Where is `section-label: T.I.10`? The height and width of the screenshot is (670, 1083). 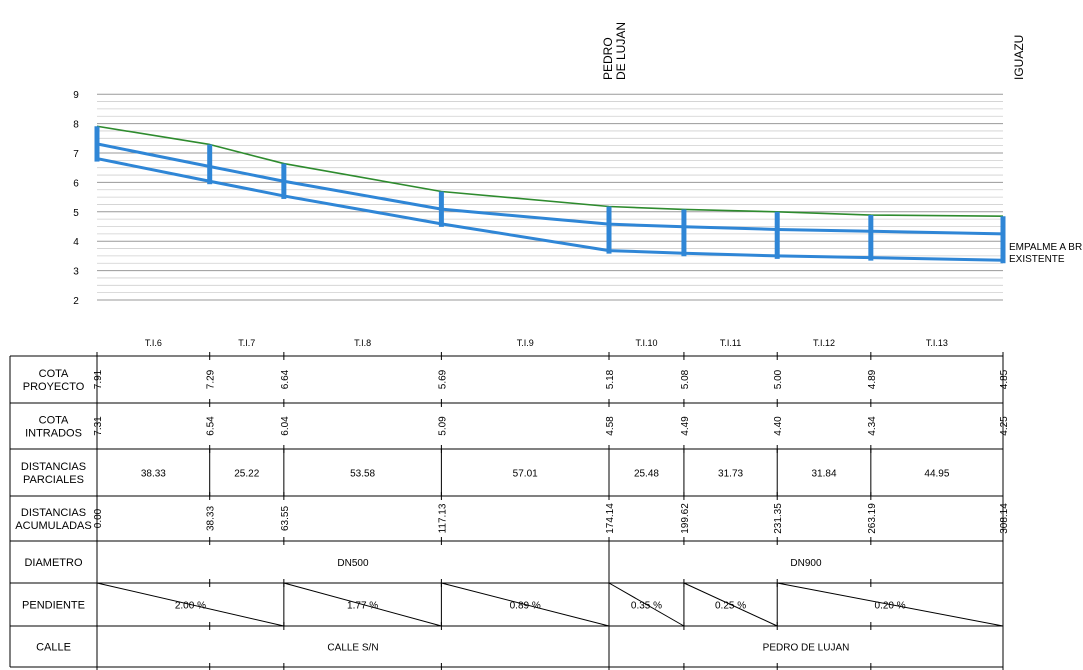 section-label: T.I.10 is located at coordinates (646, 343).